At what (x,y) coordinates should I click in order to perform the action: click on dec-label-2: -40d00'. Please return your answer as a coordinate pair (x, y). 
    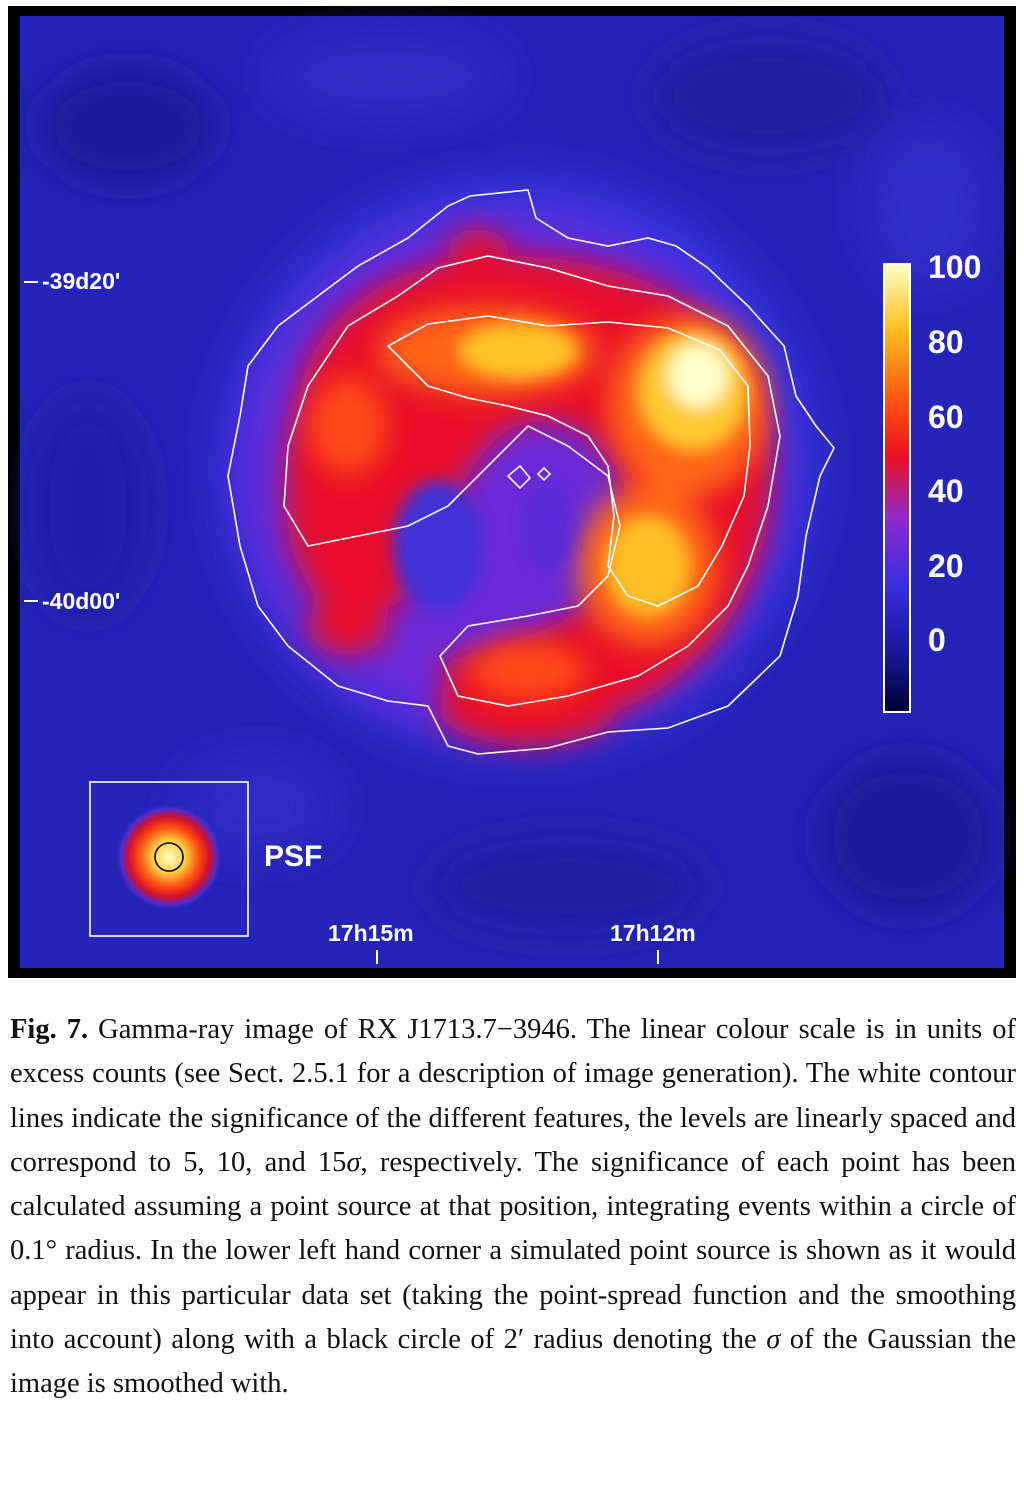
    Looking at the image, I should click on (81, 601).